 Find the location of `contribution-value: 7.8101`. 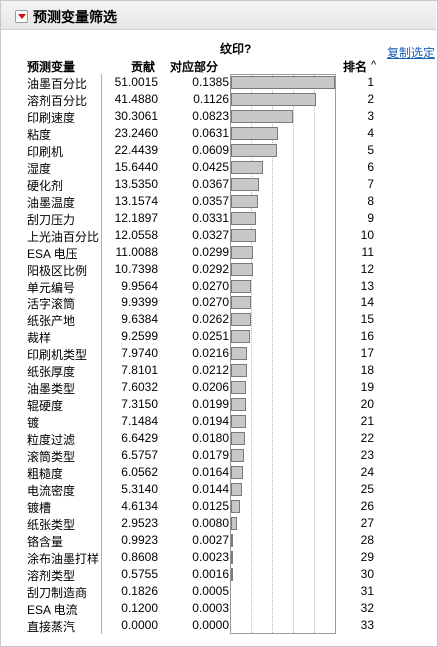

contribution-value: 7.8101 is located at coordinates (139, 370).